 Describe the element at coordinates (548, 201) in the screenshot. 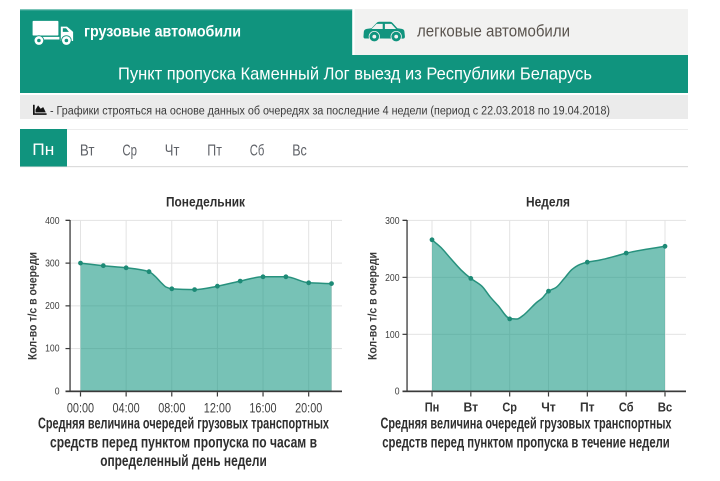

I see `svg-text: Неделя` at that location.